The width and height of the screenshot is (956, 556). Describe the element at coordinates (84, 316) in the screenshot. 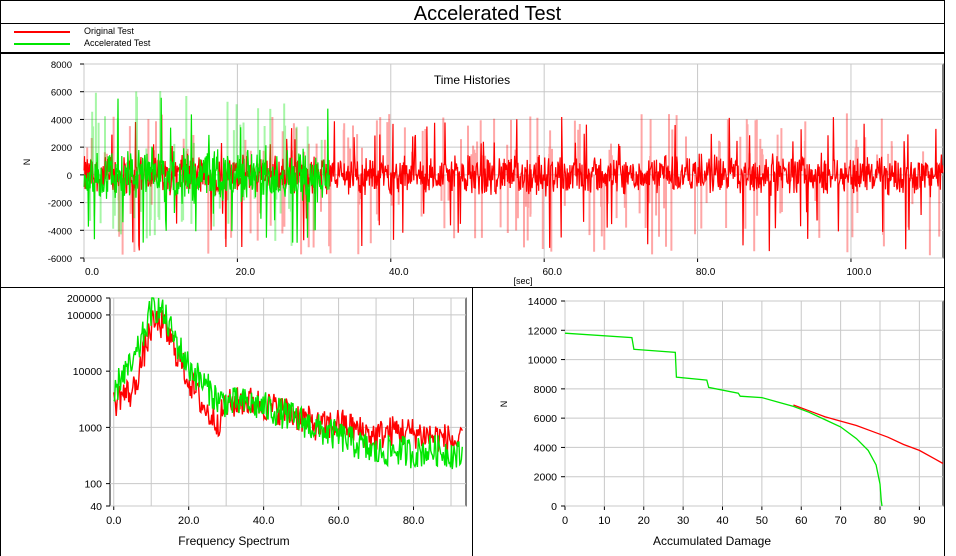

I see `freq-y-tick-label: 100000` at that location.